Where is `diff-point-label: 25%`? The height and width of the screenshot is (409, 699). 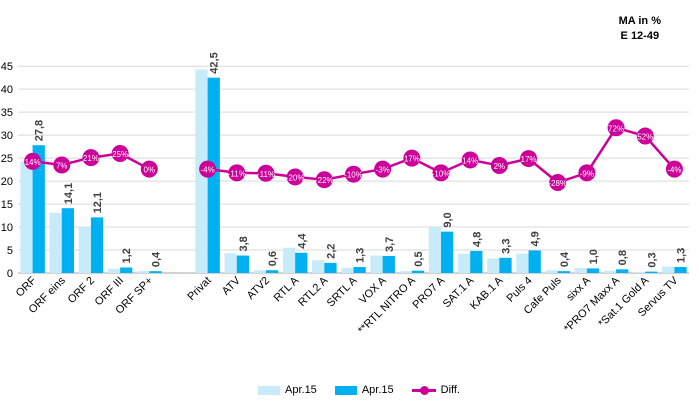
diff-point-label: 25% is located at coordinates (120, 154).